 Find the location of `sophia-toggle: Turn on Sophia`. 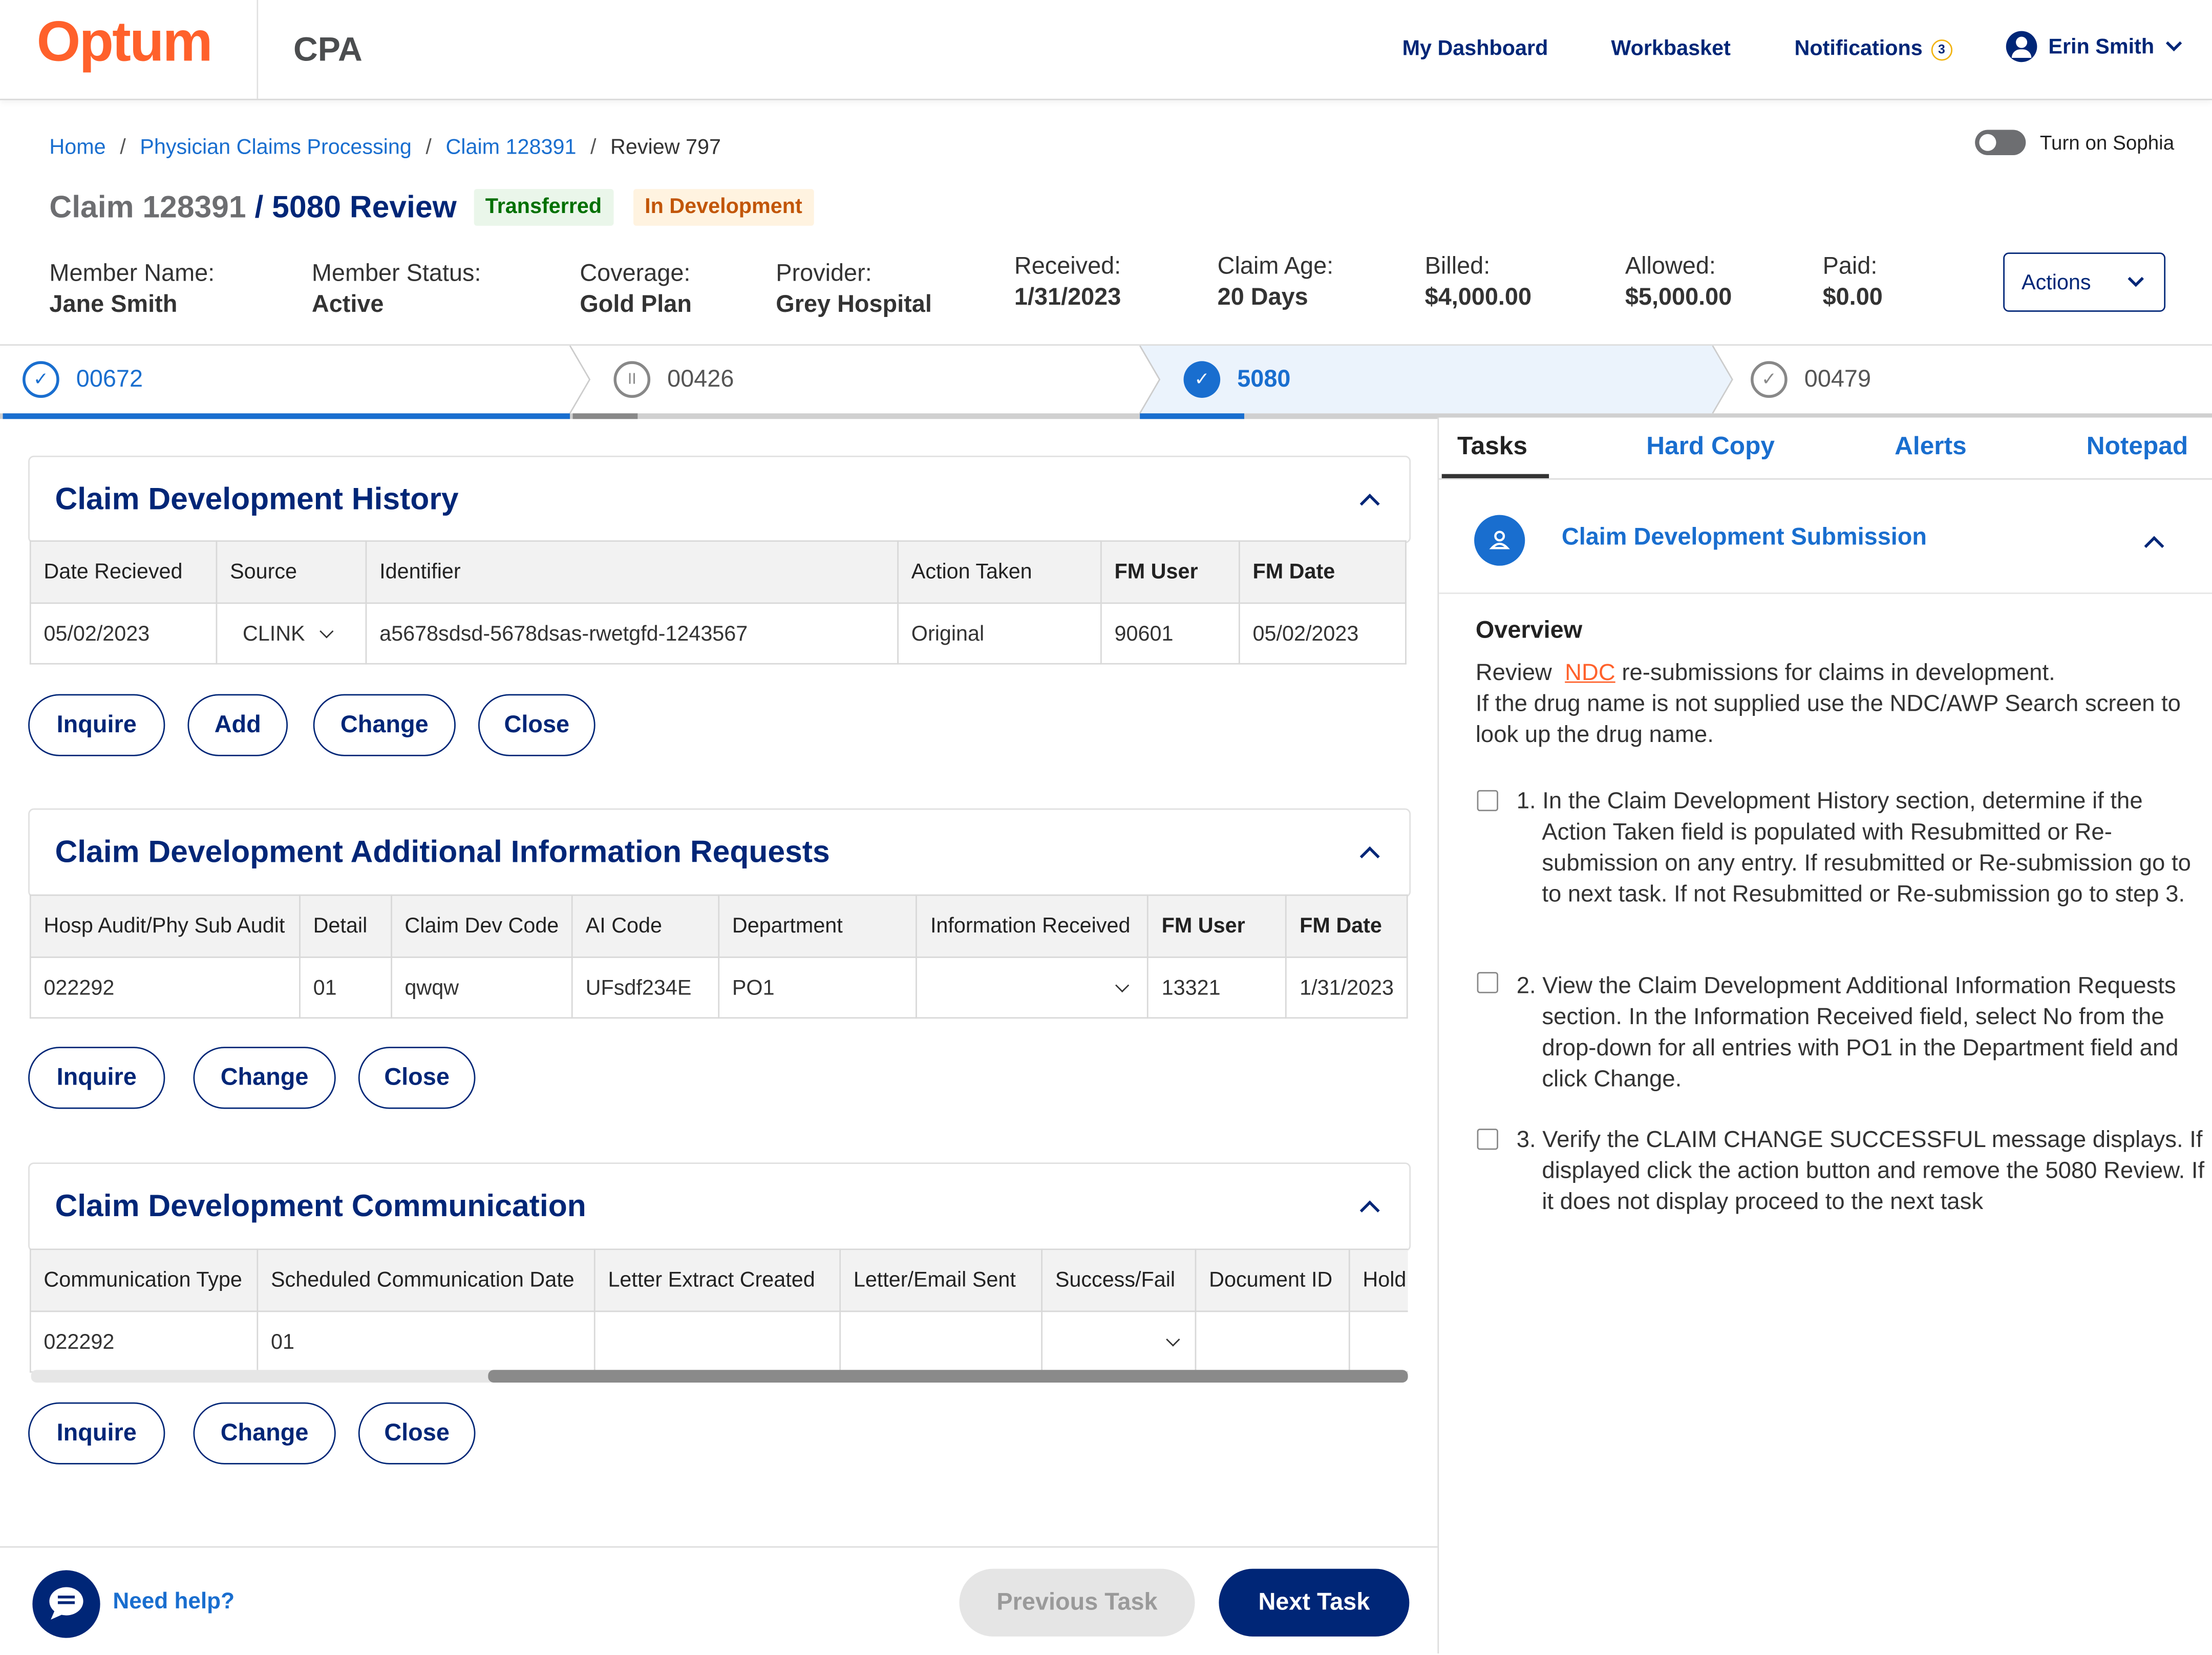

sophia-toggle: Turn on Sophia is located at coordinates (2074, 143).